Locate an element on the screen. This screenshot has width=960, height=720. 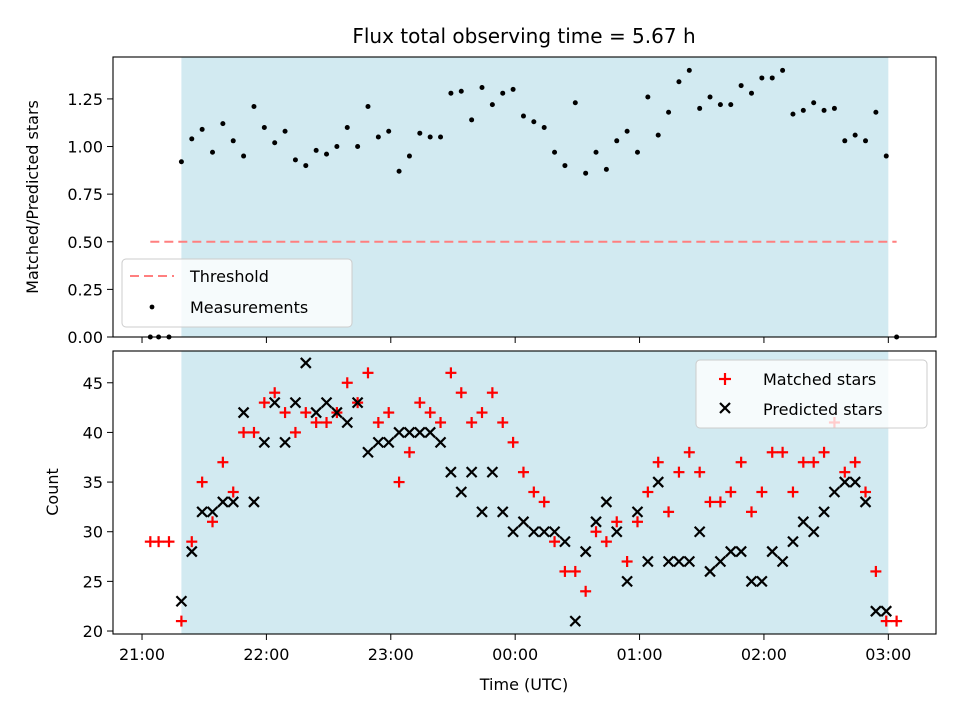
legend-box is located at coordinates (811, 394).